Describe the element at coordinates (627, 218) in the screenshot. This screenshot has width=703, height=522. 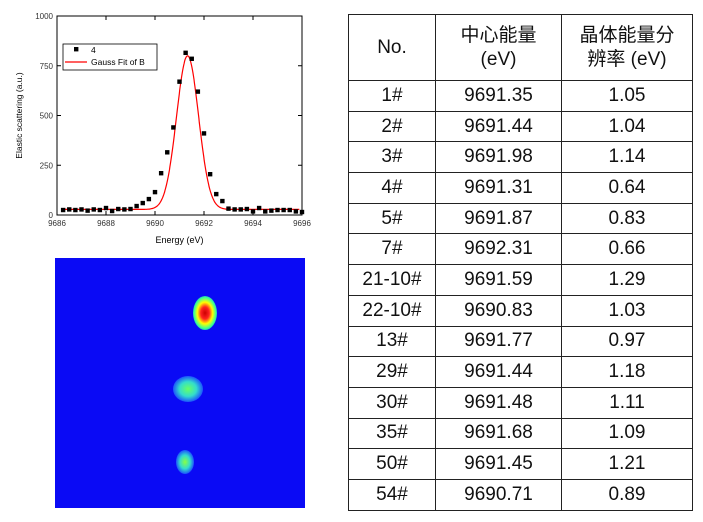
I see `resolution-cell: 0.83` at that location.